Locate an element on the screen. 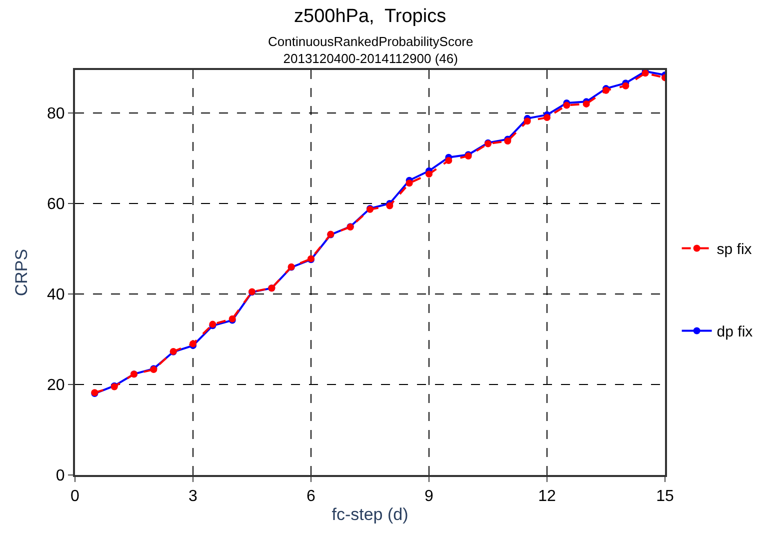 Image resolution: width=779 pixels, height=533 pixels. x-axis-title: fc-step (d) is located at coordinates (370, 514).